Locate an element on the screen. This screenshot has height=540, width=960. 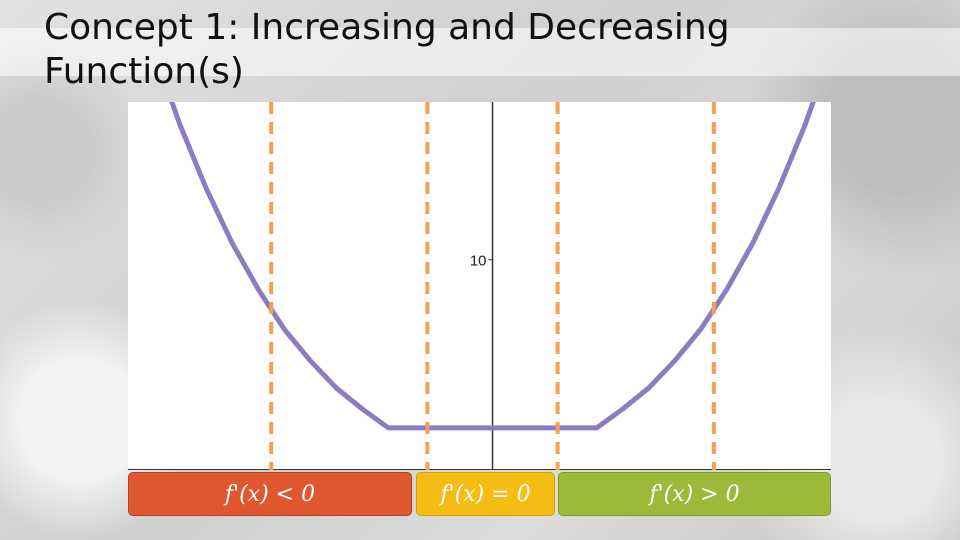
legend-derivative-positive: f'(x) > 0 is located at coordinates (694, 494).